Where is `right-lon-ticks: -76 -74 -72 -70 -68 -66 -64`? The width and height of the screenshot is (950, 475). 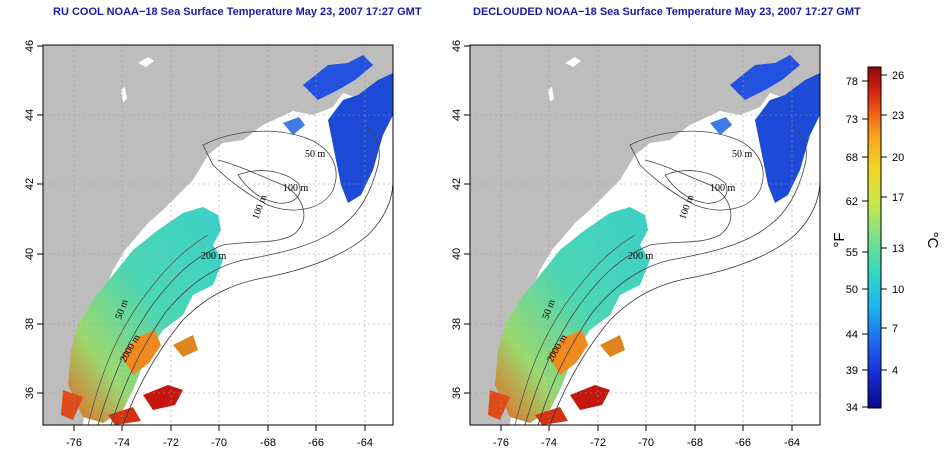
right-lon-ticks: -76 -74 -72 -70 -68 -66 -64 is located at coordinates (646, 437).